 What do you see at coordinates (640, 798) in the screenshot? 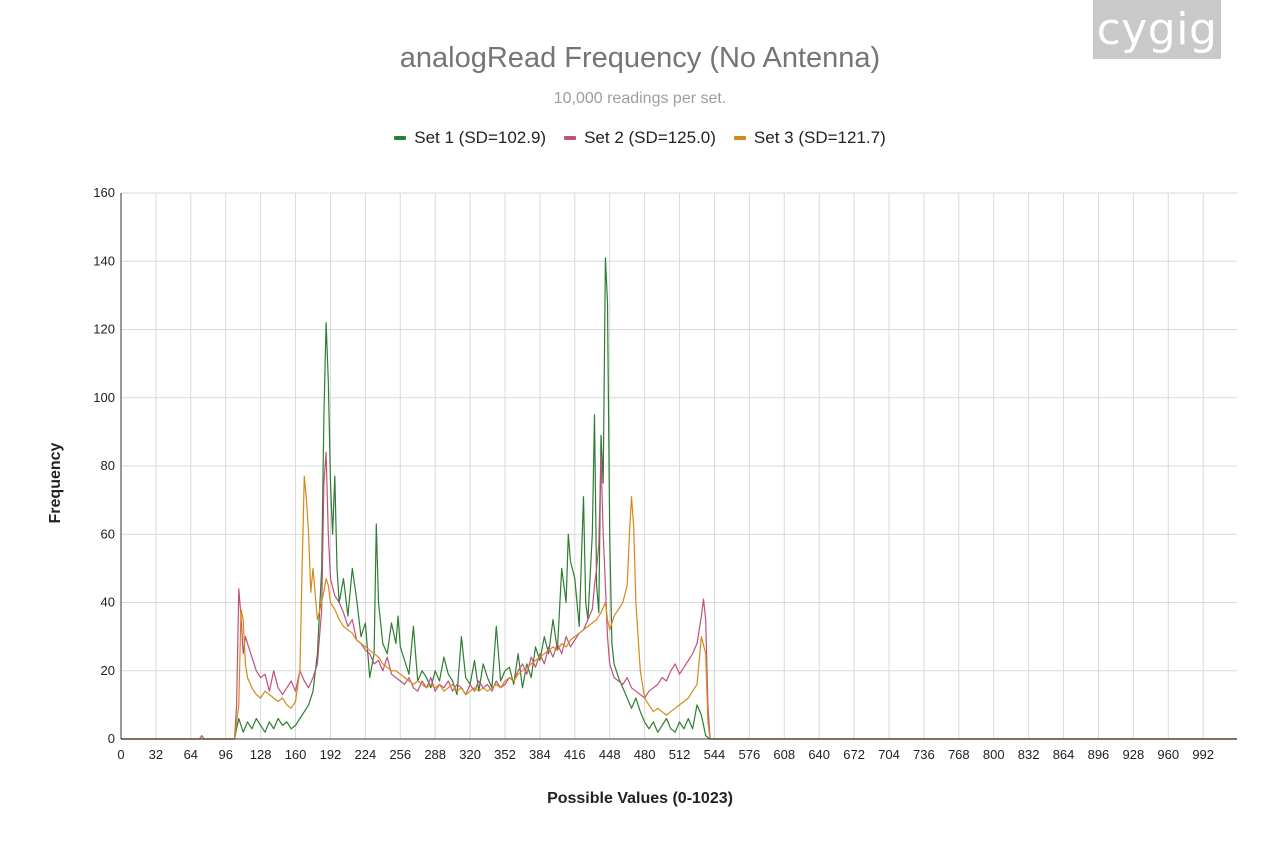
I see `x-axis-label: Possible Values (0-1023)` at bounding box center [640, 798].